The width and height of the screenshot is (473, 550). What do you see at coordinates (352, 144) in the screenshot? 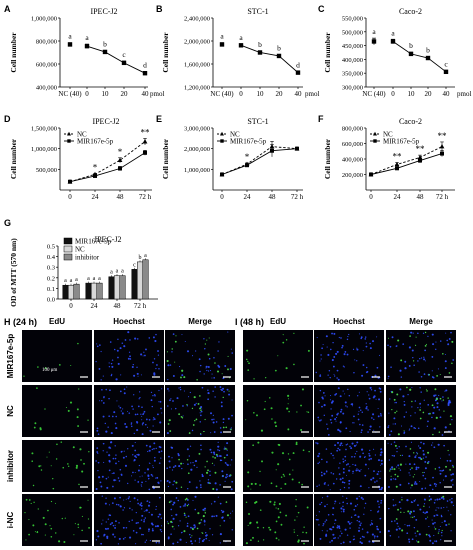
I see `y-tick-label: 600,000` at bounding box center [352, 144].